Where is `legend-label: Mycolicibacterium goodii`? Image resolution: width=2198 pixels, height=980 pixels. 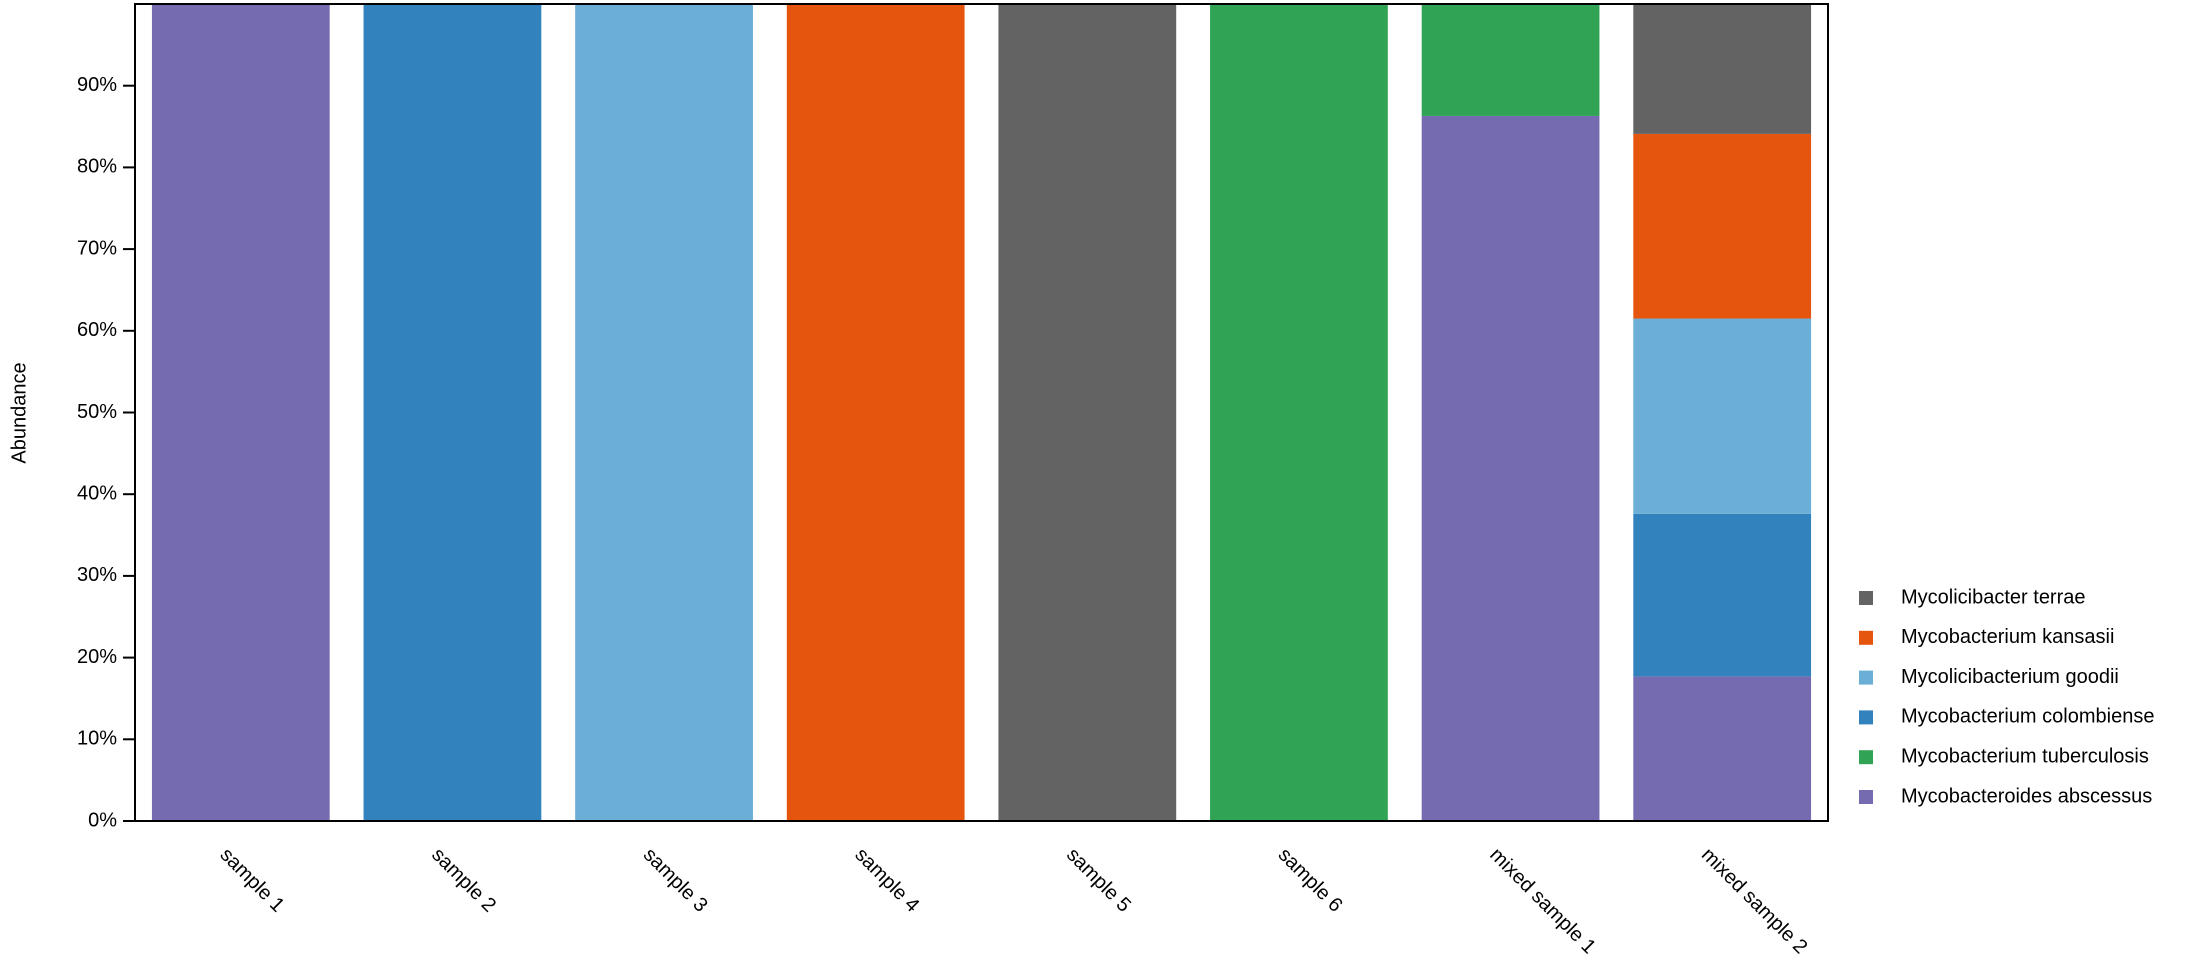 legend-label: Mycolicibacterium goodii is located at coordinates (2010, 677).